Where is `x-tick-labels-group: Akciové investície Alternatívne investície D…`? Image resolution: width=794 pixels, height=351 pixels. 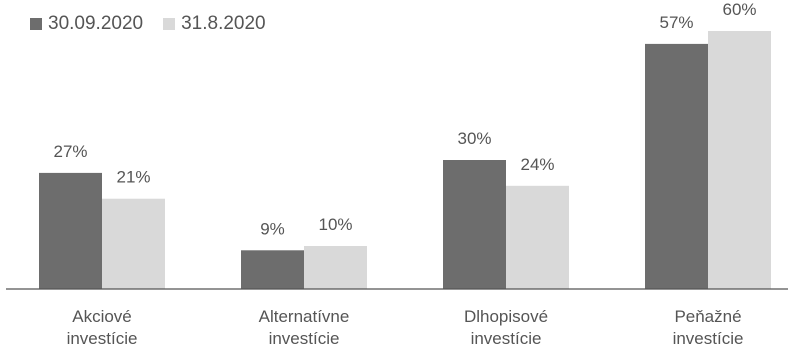 x-tick-labels-group: Akciové investície Alternatívne investície D… is located at coordinates (405, 327).